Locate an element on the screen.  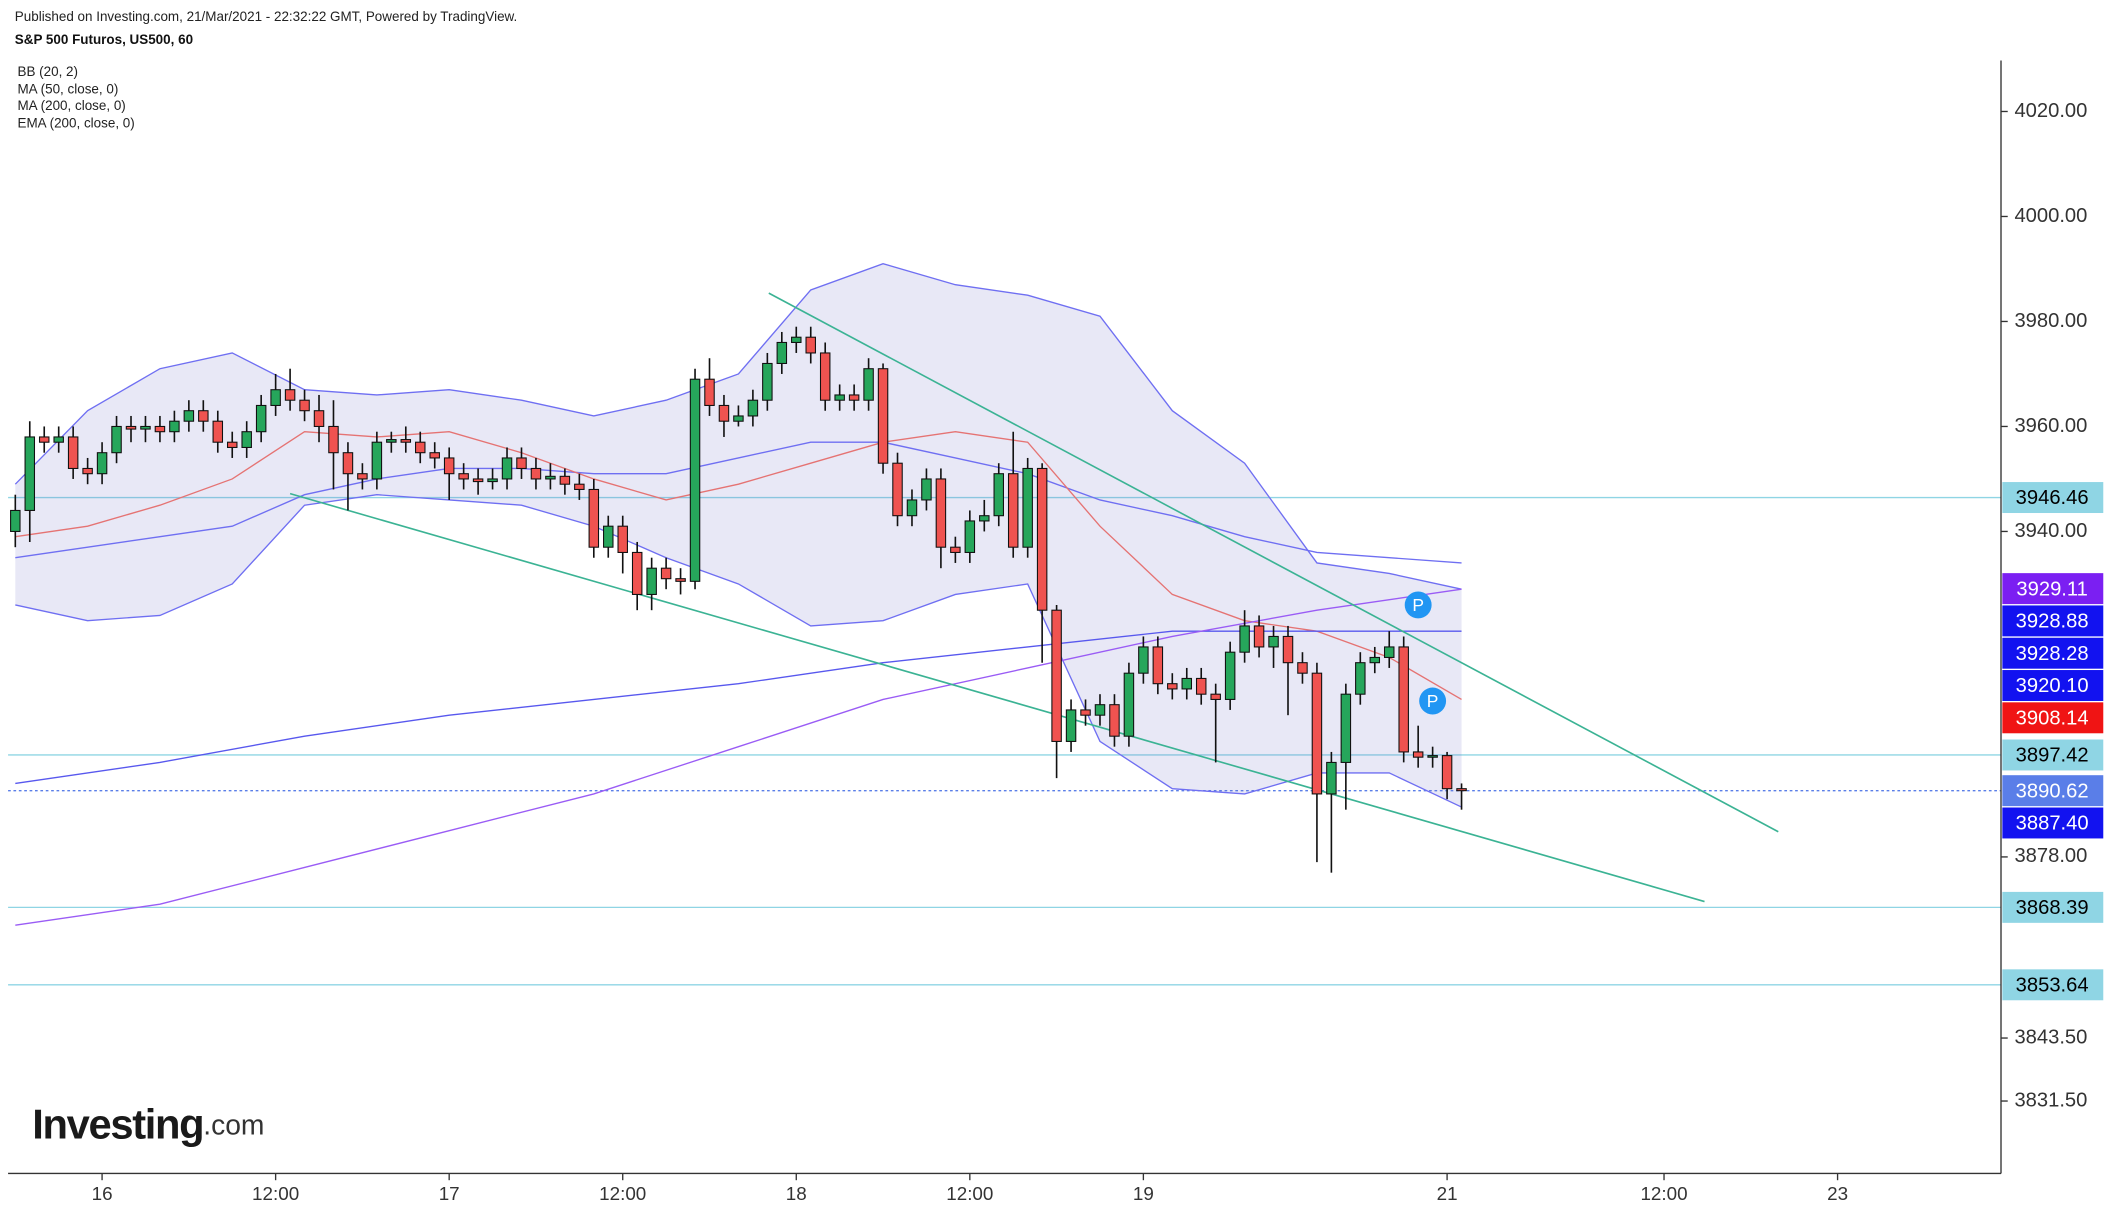
price-label: 3897.42 is located at coordinates (2052, 756).